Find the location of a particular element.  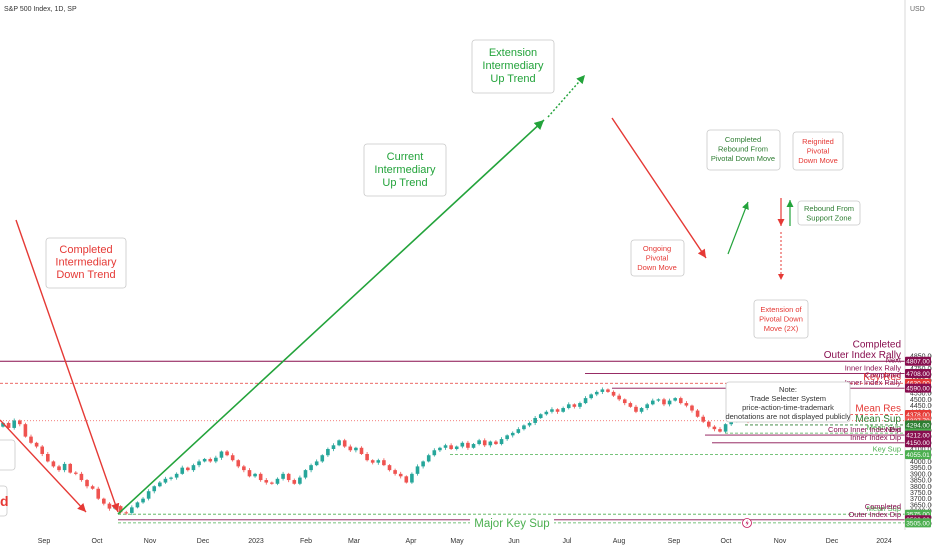

major-key-sup-label: Major Key Sup is located at coordinates (511, 524).